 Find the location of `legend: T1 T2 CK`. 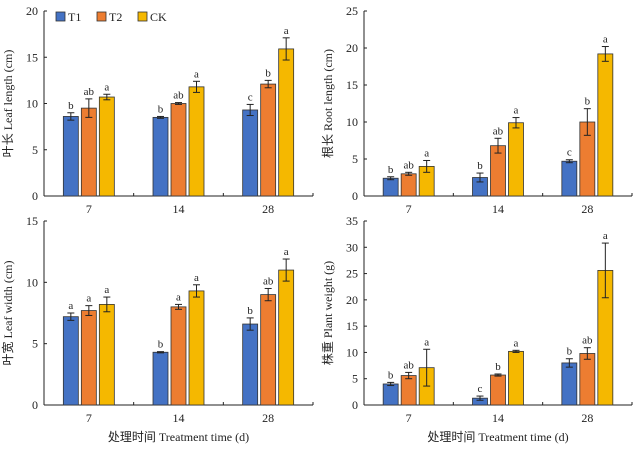

legend: T1 T2 CK is located at coordinates (111, 17).